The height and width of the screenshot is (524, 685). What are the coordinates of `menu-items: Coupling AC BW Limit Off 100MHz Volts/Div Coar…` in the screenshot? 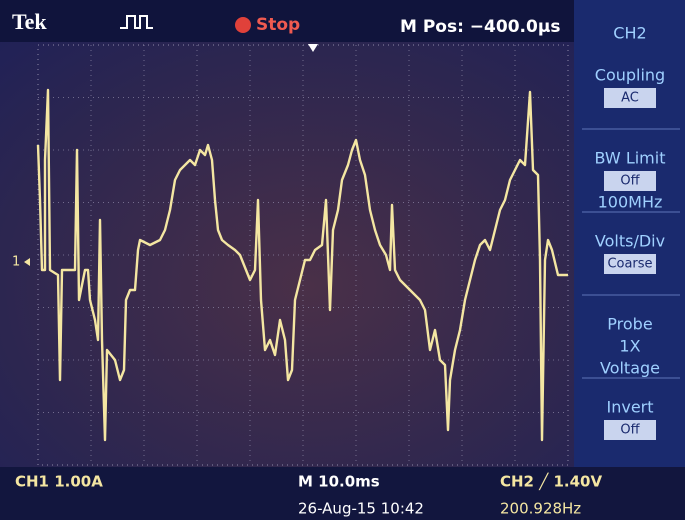 It's located at (631, 253).